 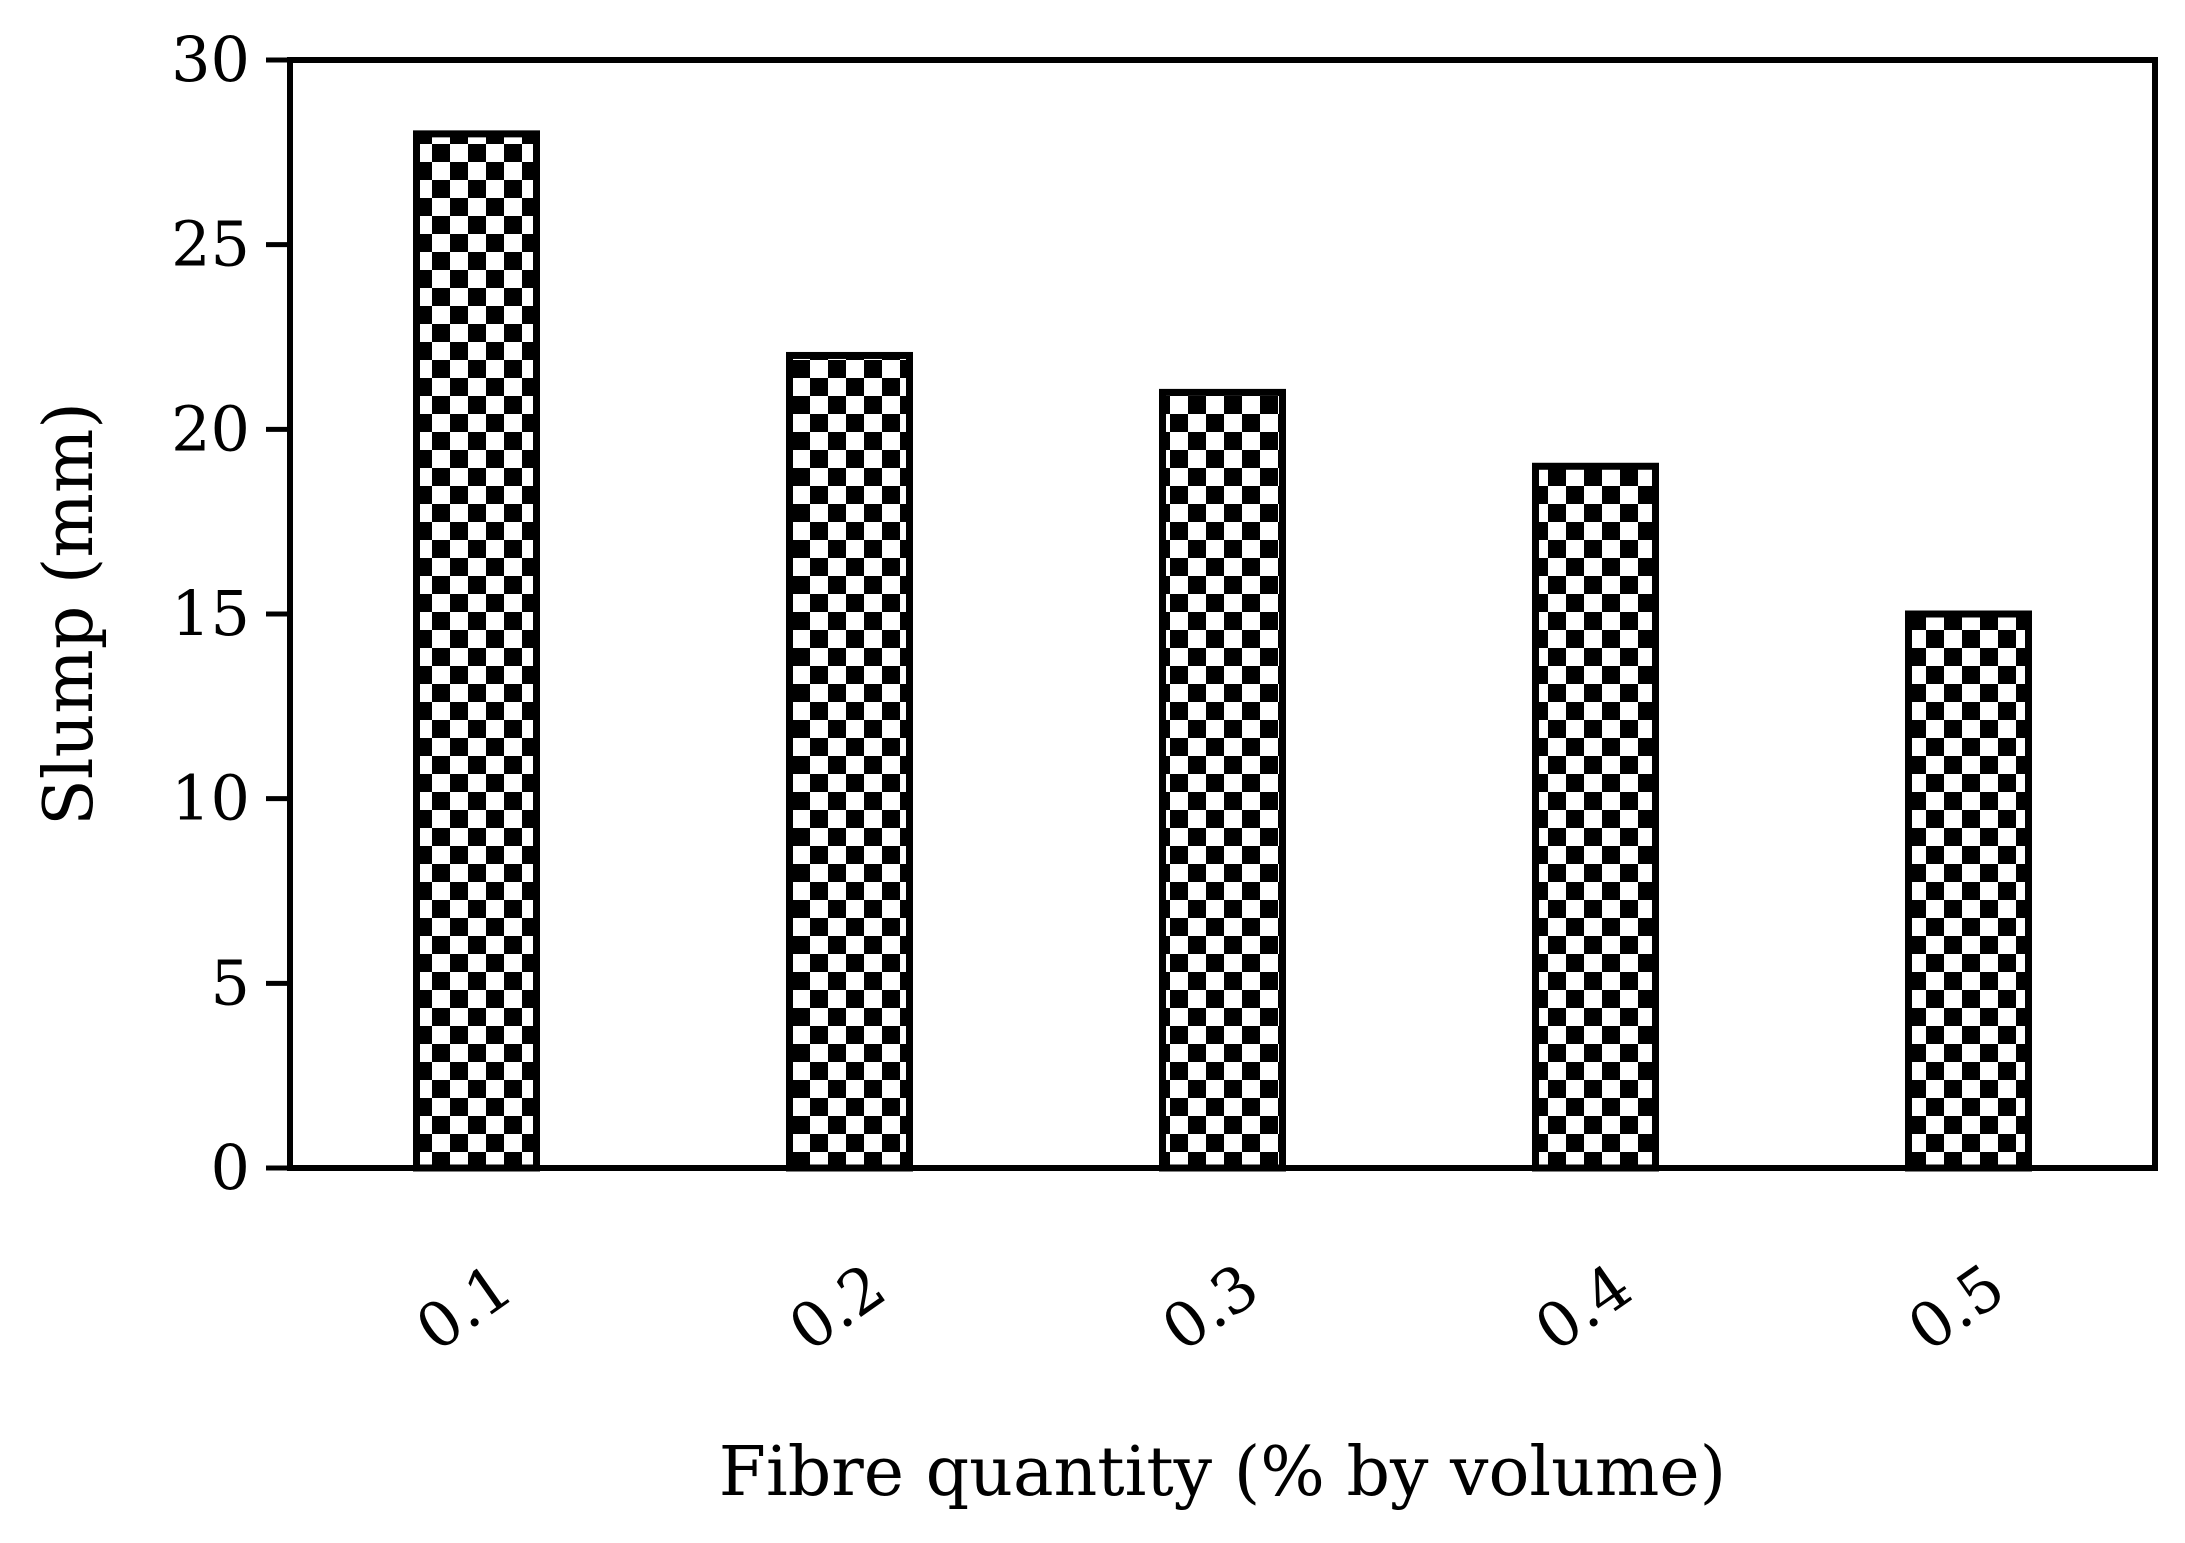 I want to click on y-tick-label-30: 30, so click(x=210, y=59).